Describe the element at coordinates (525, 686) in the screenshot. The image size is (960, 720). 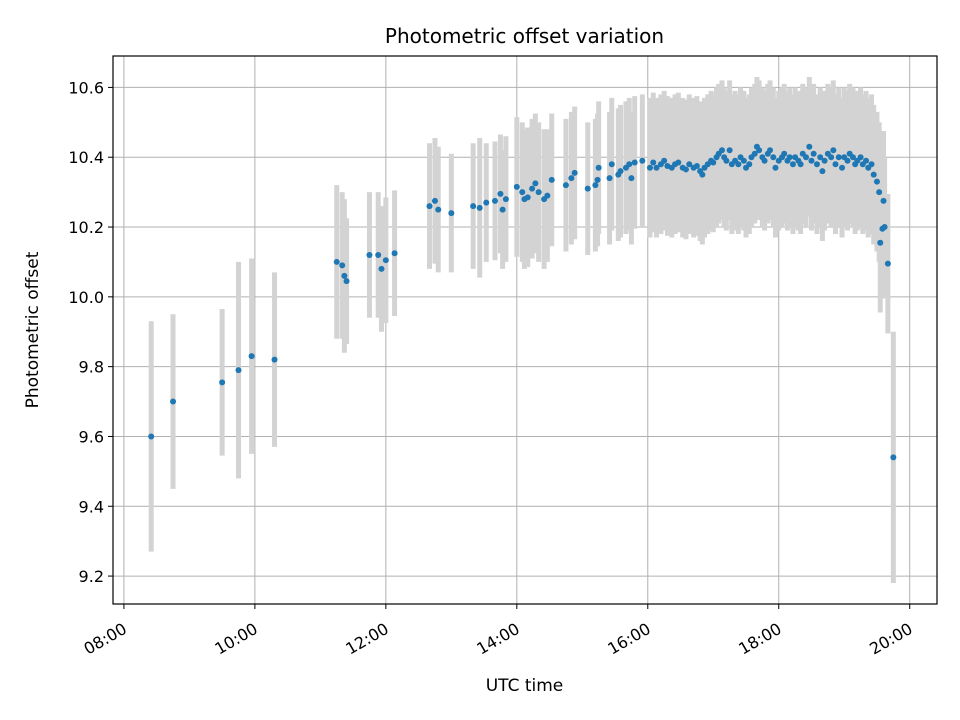
I see `x-axis-title: UTC time` at that location.